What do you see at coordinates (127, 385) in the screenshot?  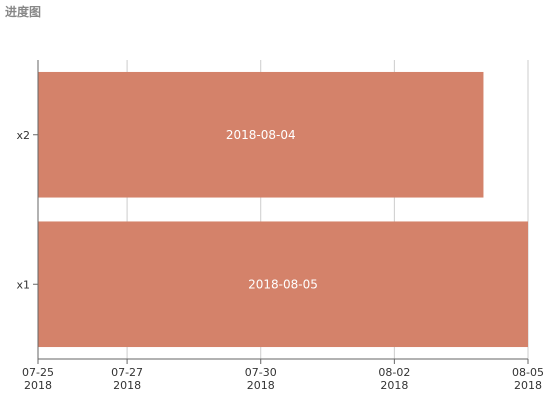 I see `x-tick-year-1: 2018` at bounding box center [127, 385].